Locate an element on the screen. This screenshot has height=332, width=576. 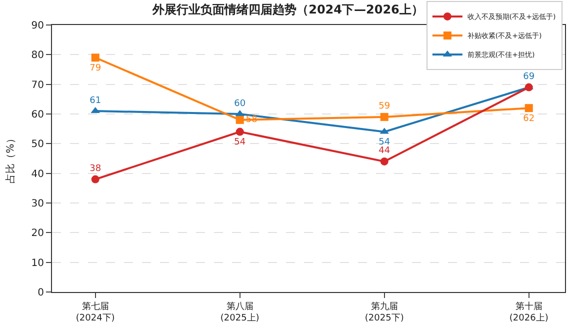
y-tick-label: 10 is located at coordinates (37, 263).